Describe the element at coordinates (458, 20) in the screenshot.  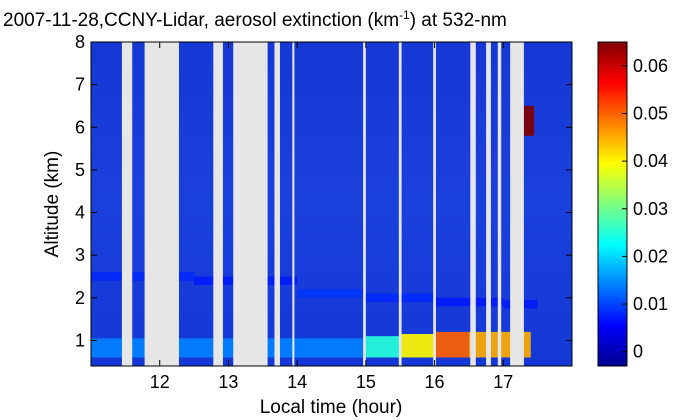
I see `chart-title-suffix: ) at 532-nm` at that location.